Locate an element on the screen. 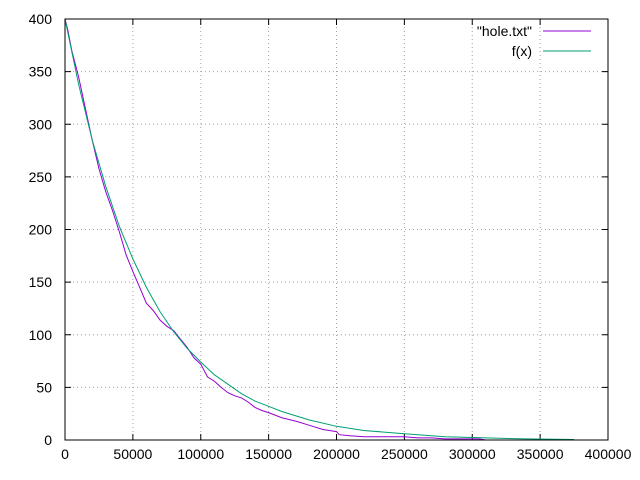  x-tick-label: 300000 is located at coordinates (472, 454).